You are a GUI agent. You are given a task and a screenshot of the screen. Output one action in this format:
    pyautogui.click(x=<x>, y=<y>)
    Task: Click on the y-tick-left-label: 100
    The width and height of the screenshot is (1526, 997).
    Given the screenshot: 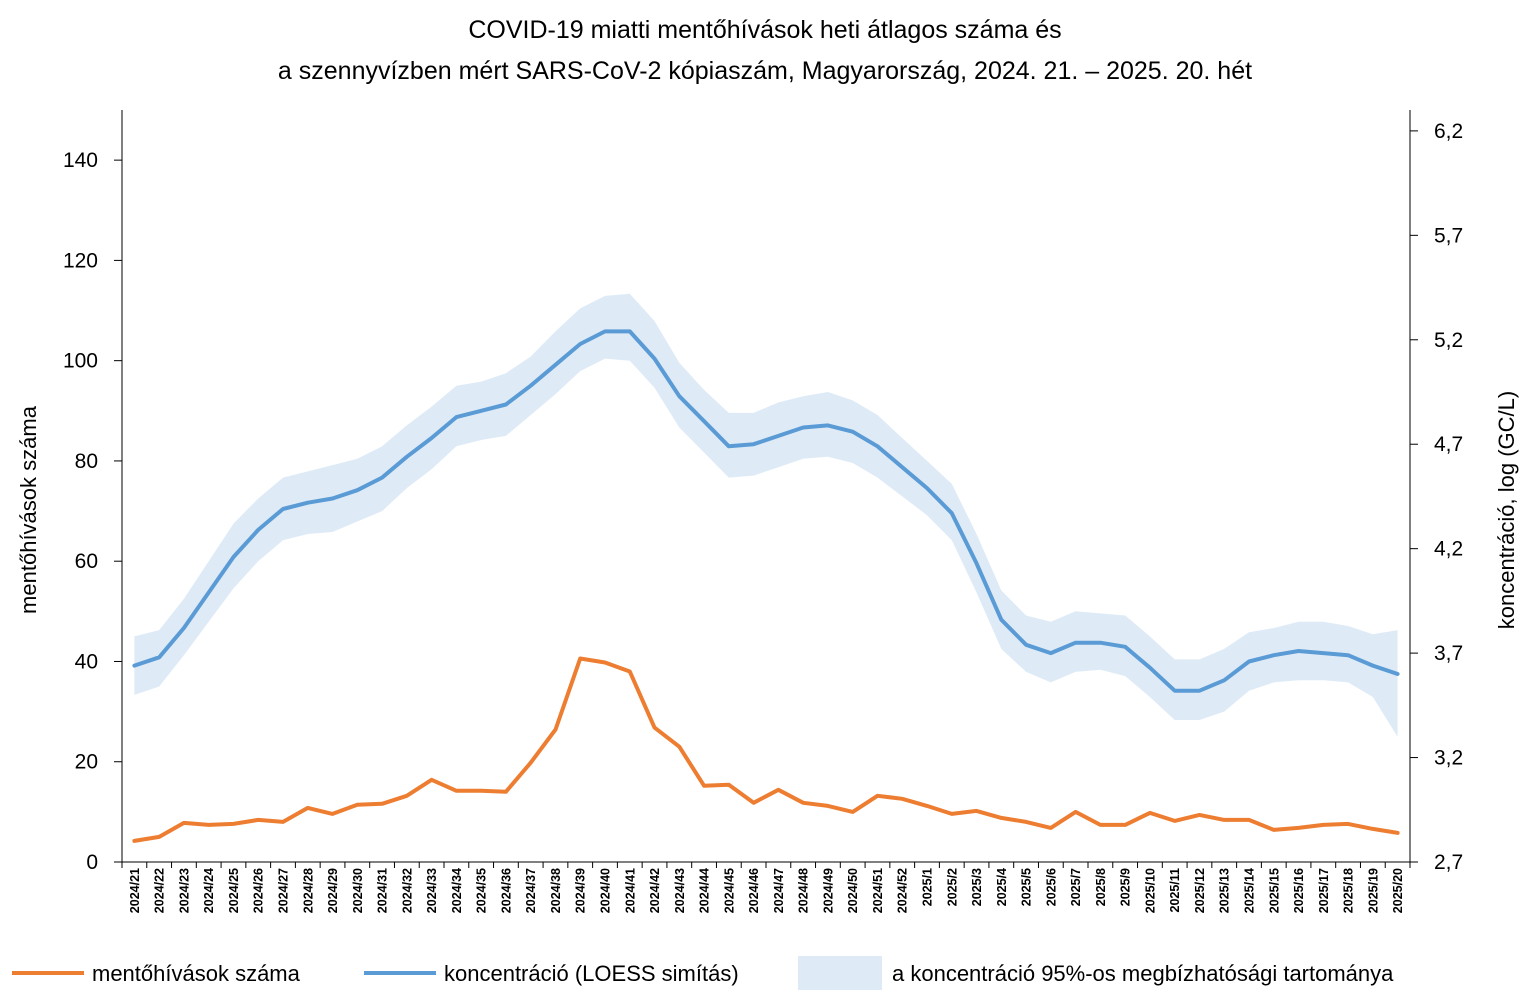 What is the action you would take?
    pyautogui.click(x=80, y=361)
    